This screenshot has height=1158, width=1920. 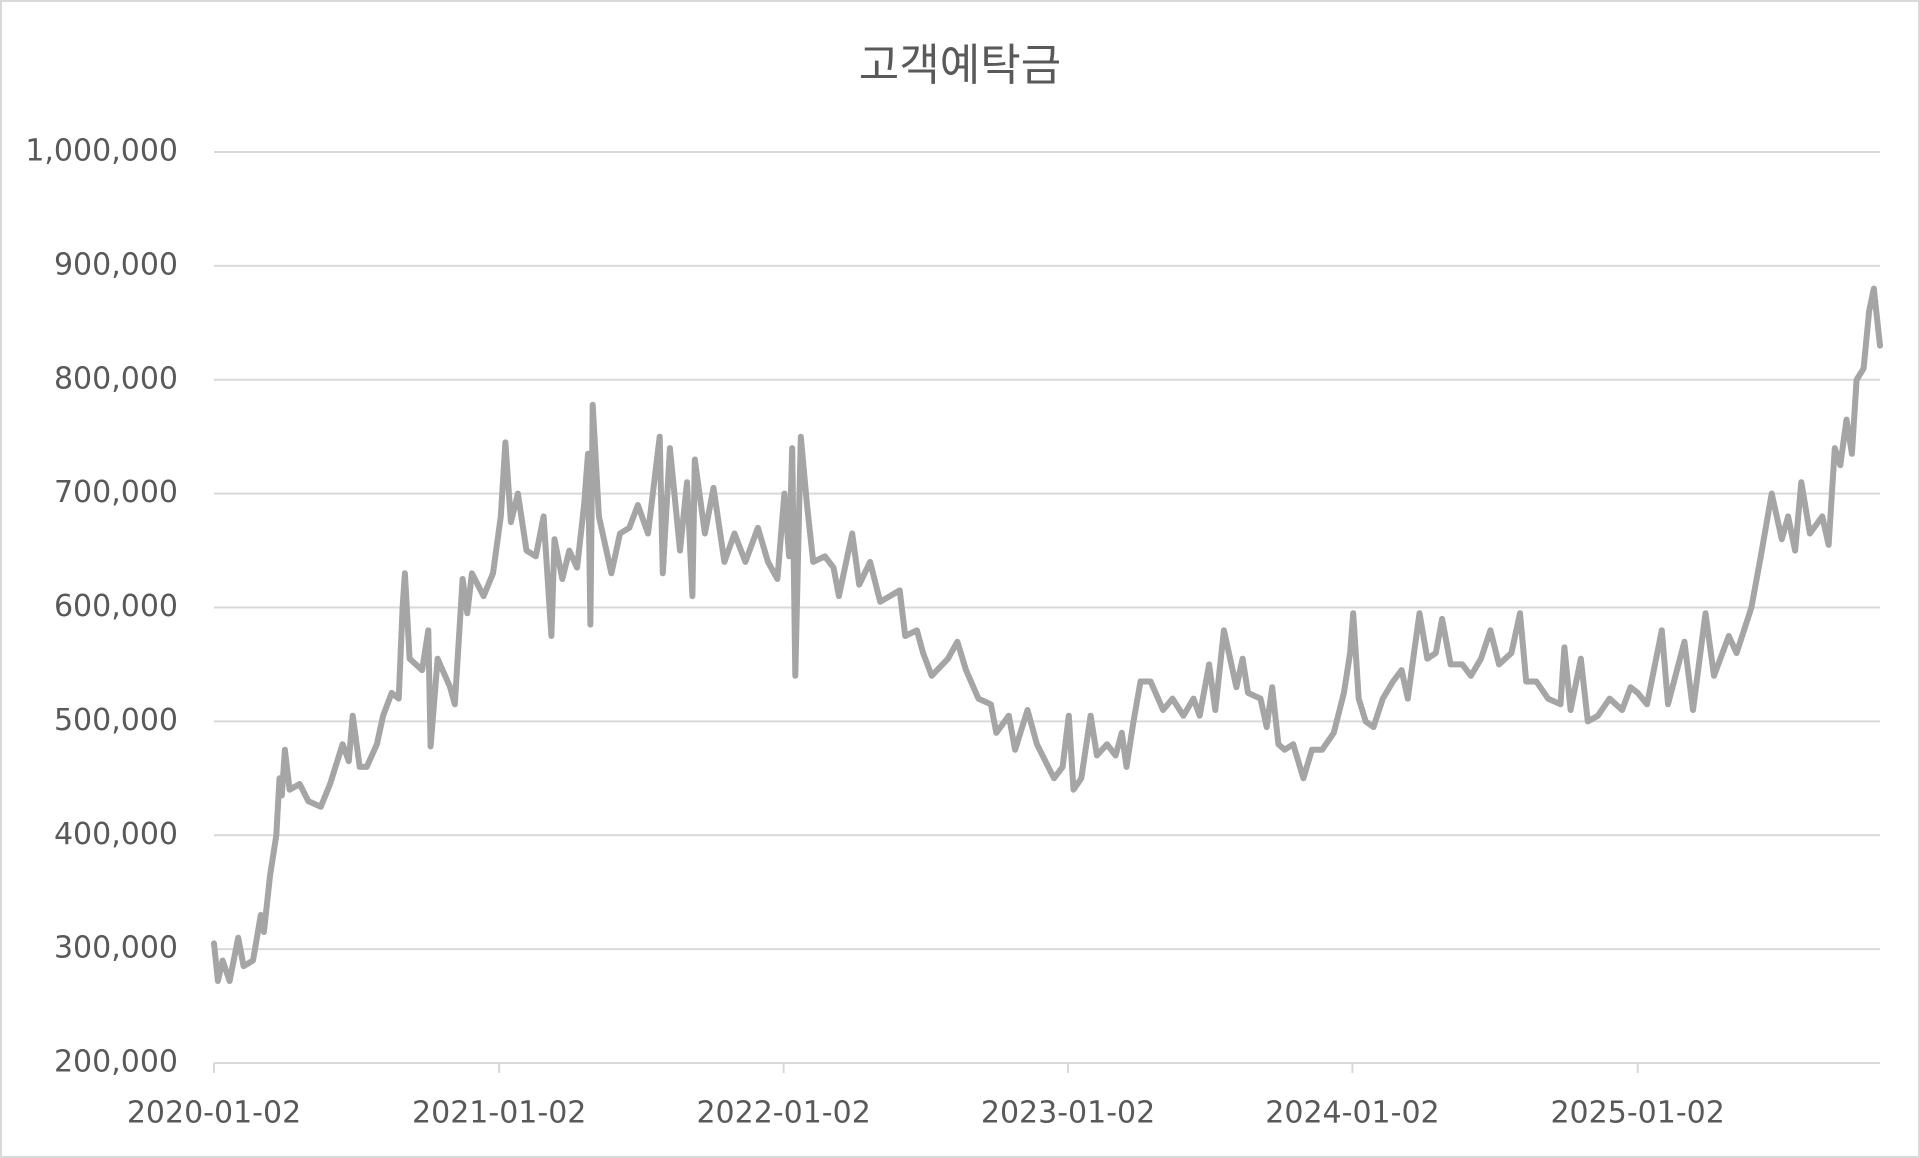 I want to click on y-tick-label: 400,000, so click(x=116, y=834).